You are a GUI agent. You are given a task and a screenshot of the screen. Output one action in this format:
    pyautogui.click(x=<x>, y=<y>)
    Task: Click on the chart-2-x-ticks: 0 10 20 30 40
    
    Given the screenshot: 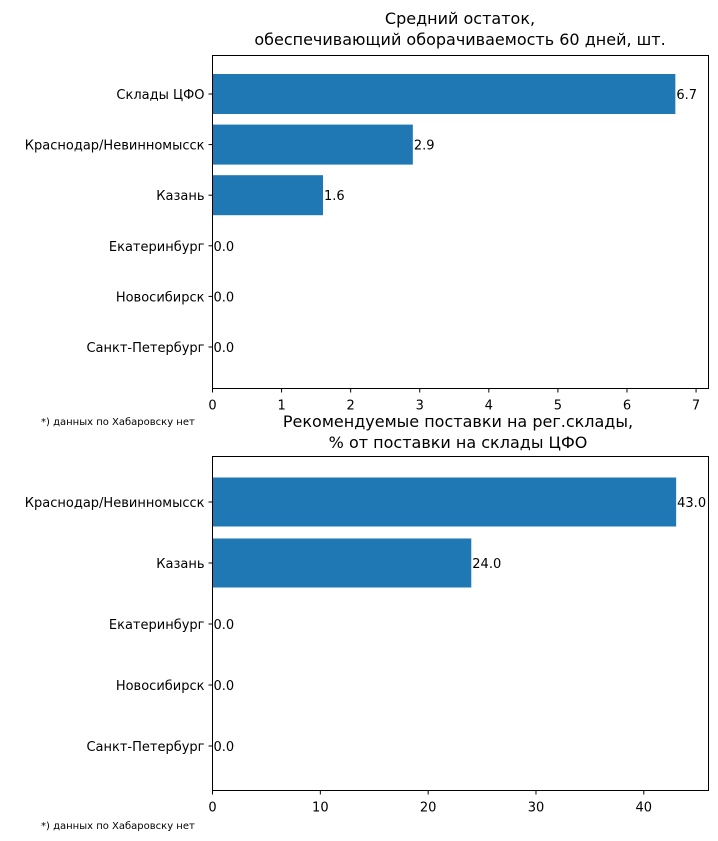 What is the action you would take?
    pyautogui.click(x=430, y=803)
    